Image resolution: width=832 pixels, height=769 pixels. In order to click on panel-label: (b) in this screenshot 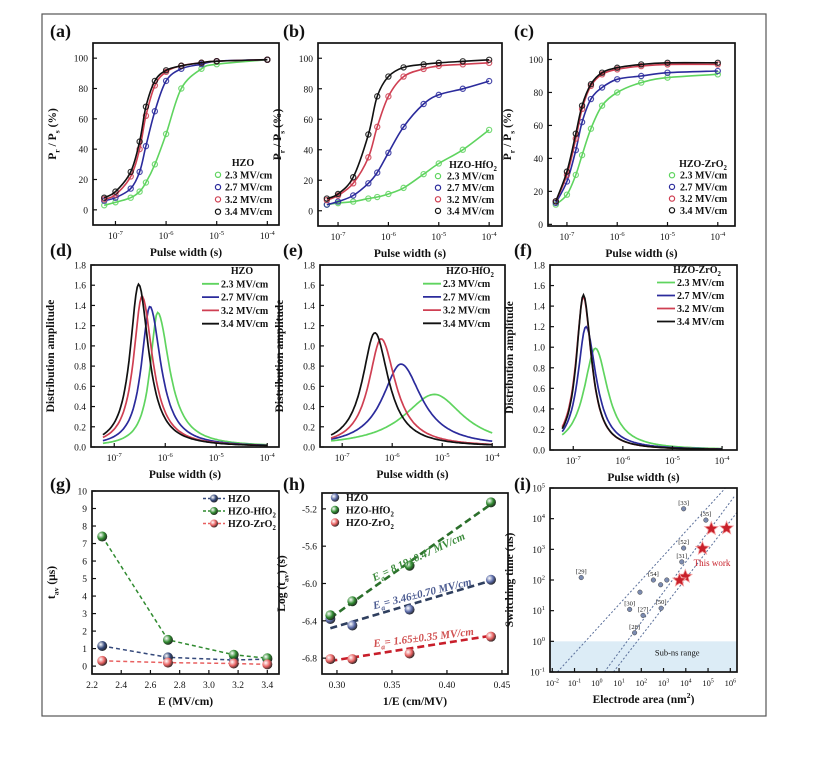, I will do `click(294, 31)`.